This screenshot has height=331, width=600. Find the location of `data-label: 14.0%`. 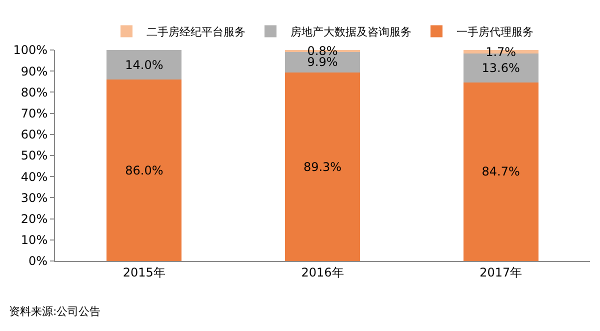

data-label: 14.0% is located at coordinates (144, 65).